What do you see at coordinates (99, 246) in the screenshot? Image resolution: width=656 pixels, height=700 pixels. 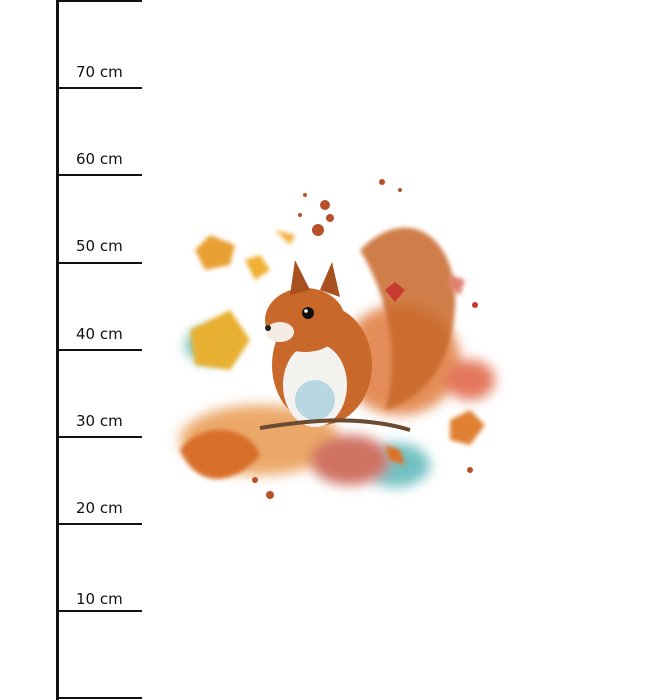 I see `ruler-label-50: 50 cm` at bounding box center [99, 246].